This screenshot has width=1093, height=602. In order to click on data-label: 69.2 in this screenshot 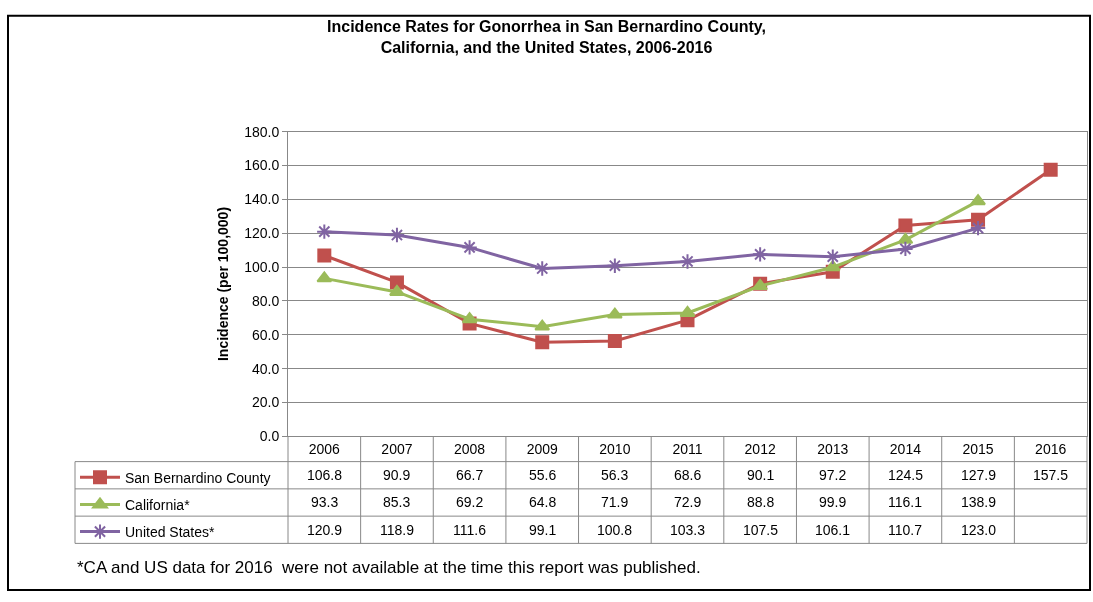, I will do `click(470, 502)`.